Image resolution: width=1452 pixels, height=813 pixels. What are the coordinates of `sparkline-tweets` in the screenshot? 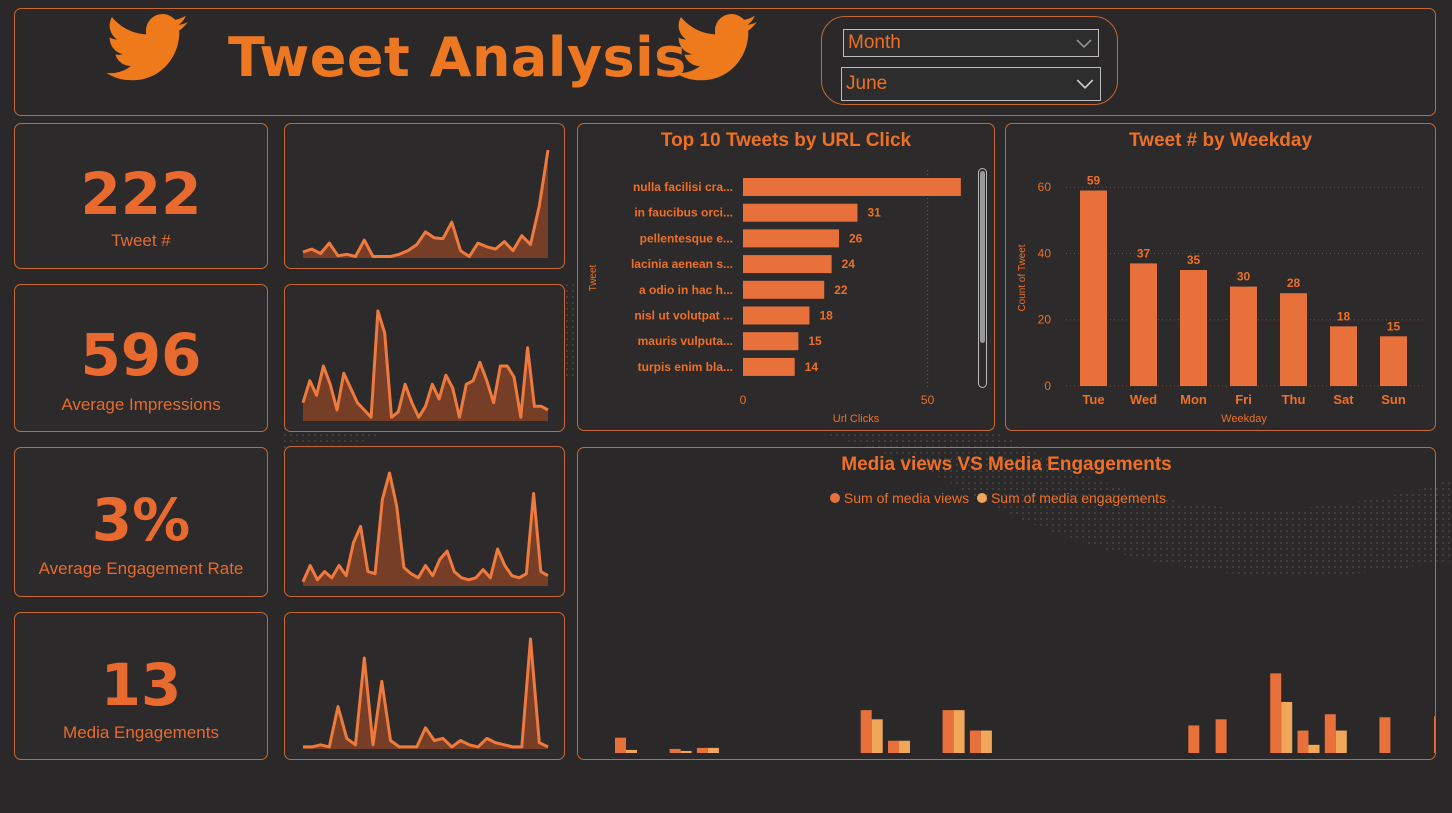 It's located at (426, 203).